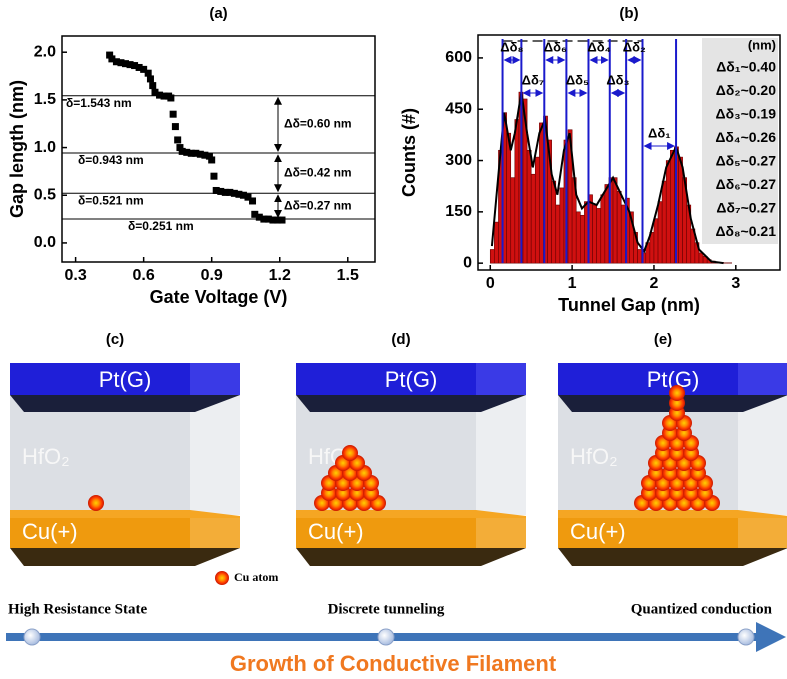  What do you see at coordinates (318, 124) in the screenshot?
I see `gap-label: Δδ=0.60 nm` at bounding box center [318, 124].